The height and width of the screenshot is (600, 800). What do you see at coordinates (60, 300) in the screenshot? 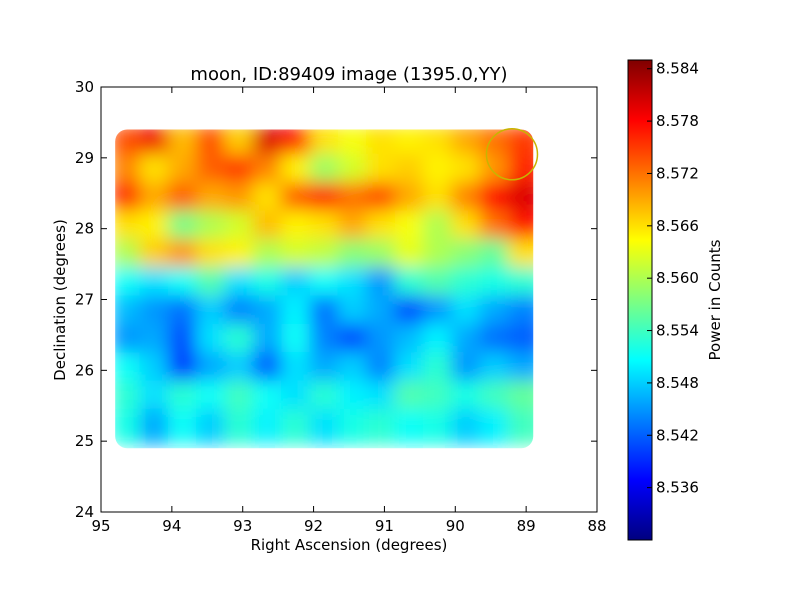
I see `y-axis-label: Declination (degrees)` at bounding box center [60, 300].